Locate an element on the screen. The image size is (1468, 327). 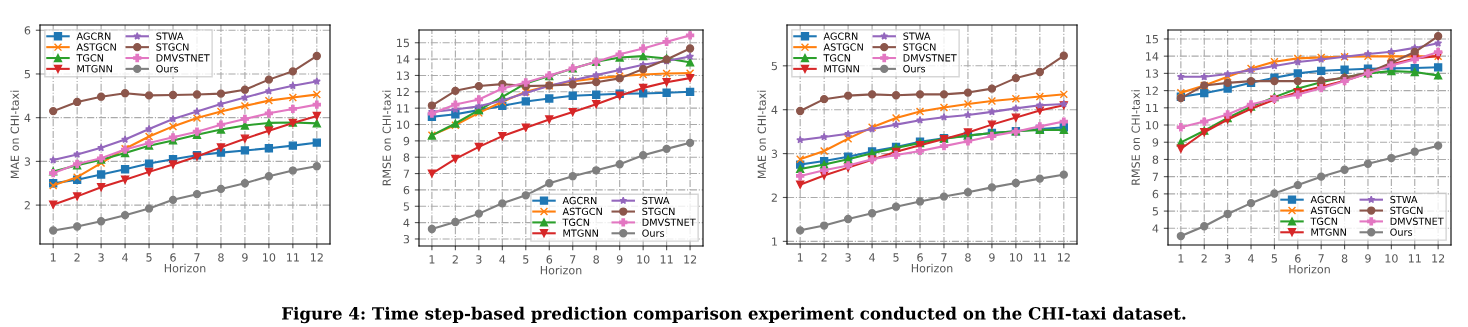
legend-label: DMVSTNET is located at coordinates (930, 58).